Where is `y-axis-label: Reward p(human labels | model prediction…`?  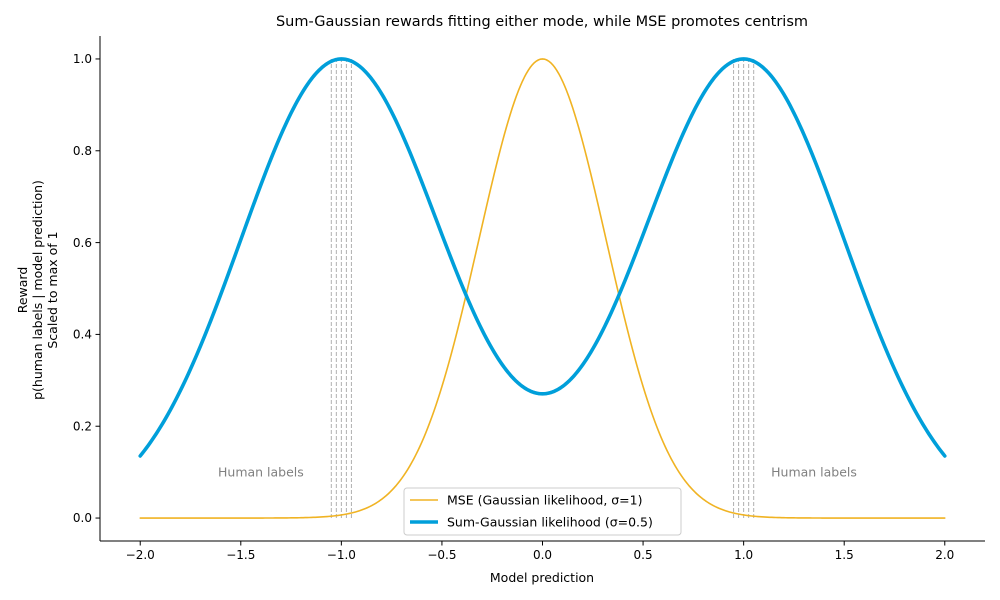 y-axis-label: Reward p(human labels | model prediction… is located at coordinates (37, 290).